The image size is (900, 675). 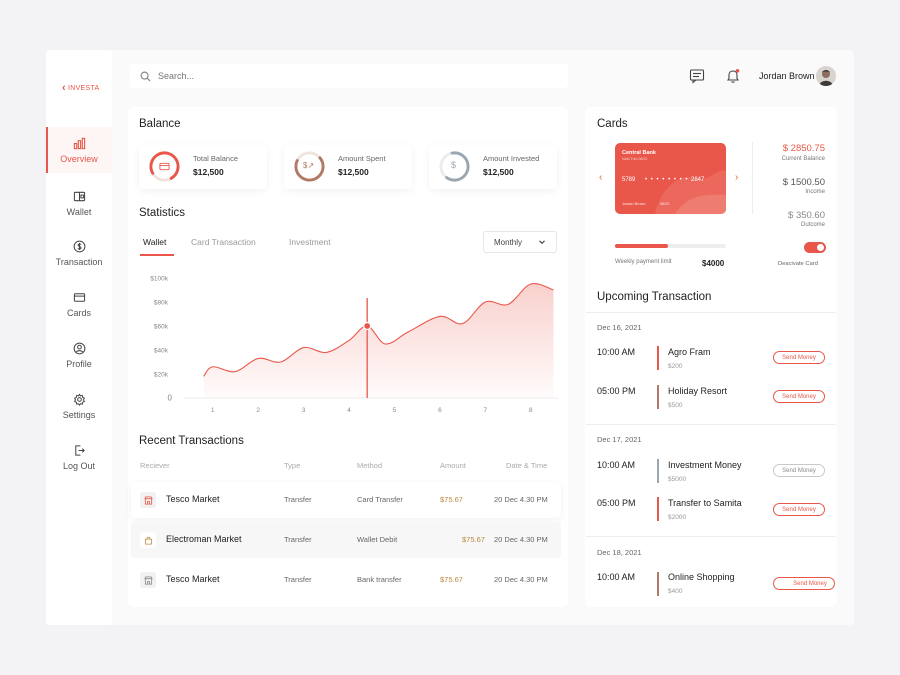 I want to click on date-header: Dec 16, 2021, so click(x=619, y=327).